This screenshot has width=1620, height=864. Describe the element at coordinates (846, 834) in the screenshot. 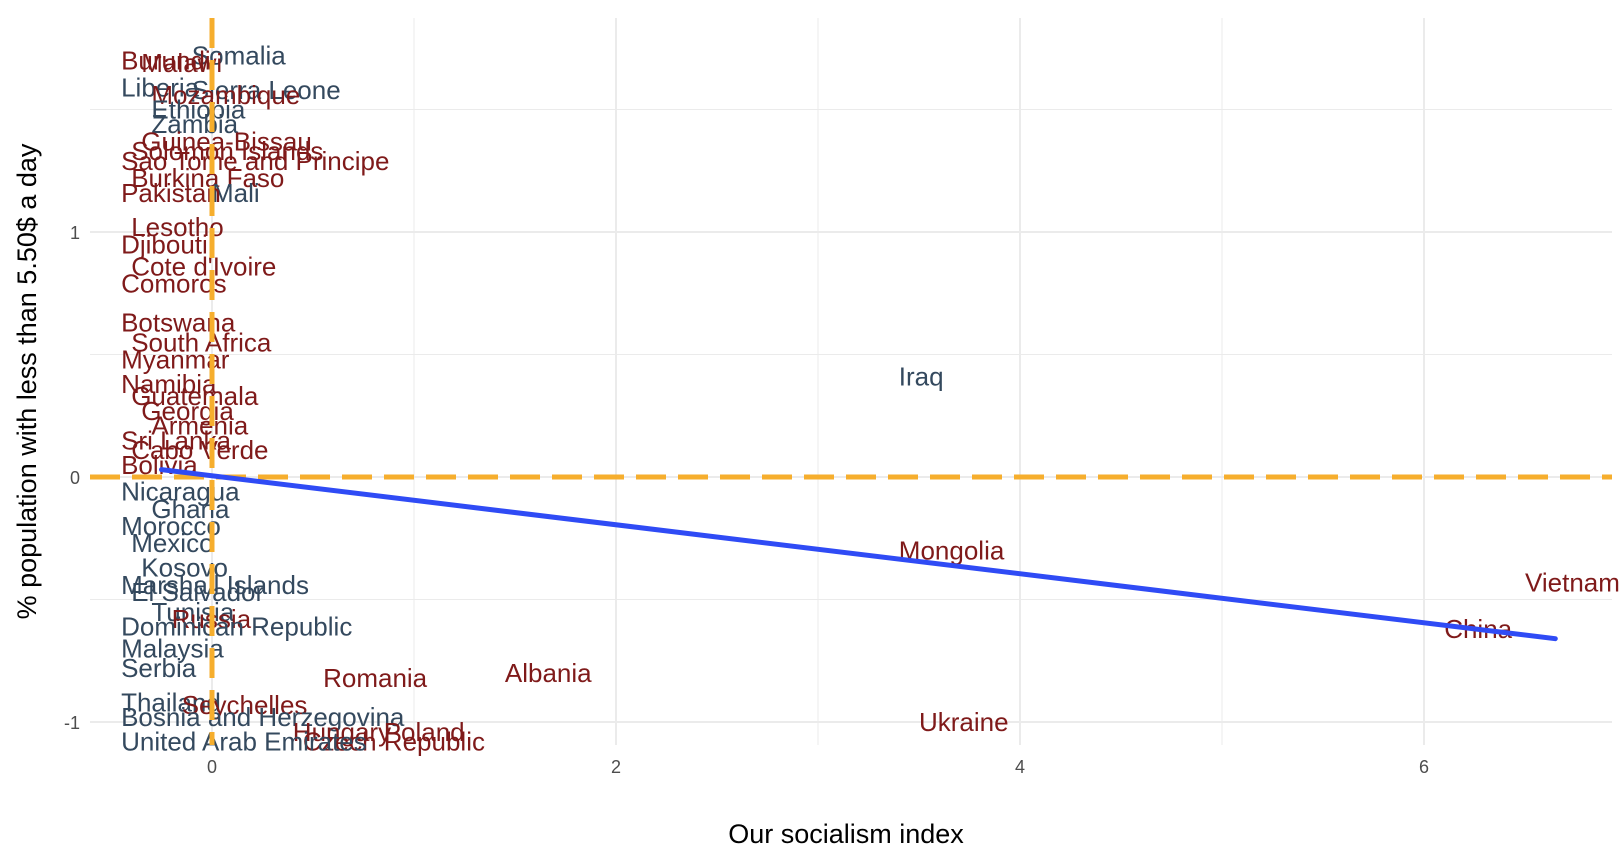

I see `x-axis-title: Our socialism index` at that location.